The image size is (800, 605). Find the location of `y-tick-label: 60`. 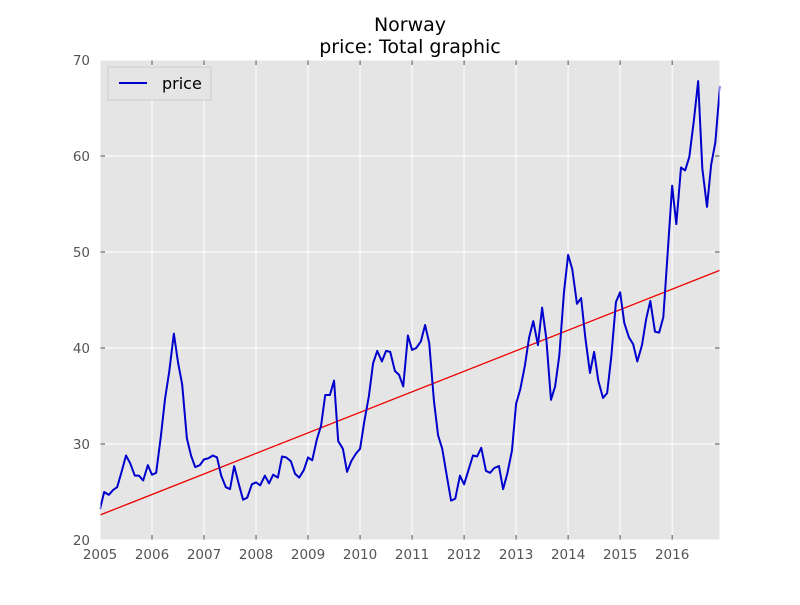

y-tick-label: 60 is located at coordinates (81, 157).